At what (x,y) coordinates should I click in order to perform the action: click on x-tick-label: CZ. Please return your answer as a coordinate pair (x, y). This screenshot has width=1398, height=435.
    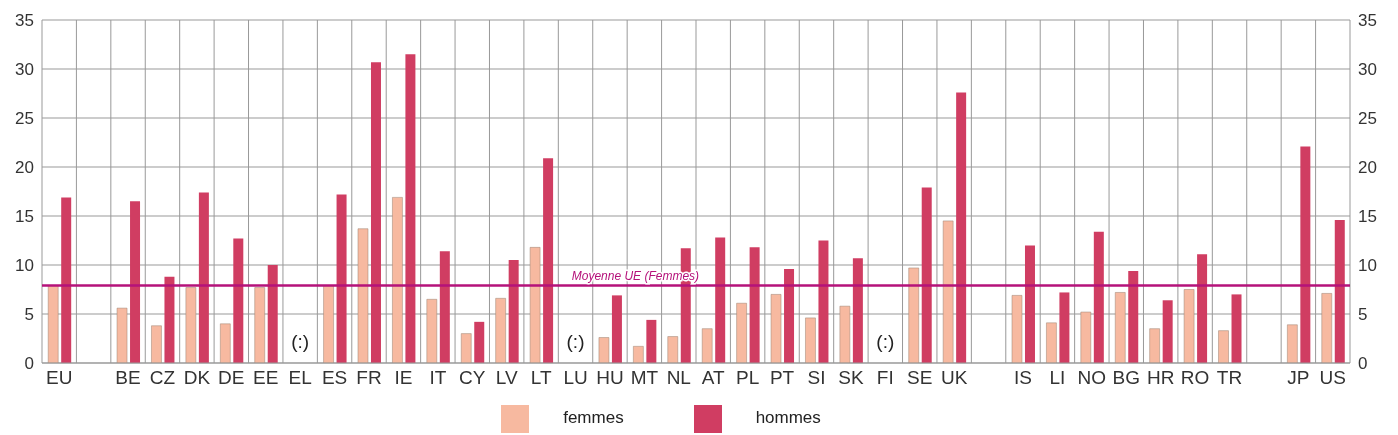
    Looking at the image, I should click on (162, 378).